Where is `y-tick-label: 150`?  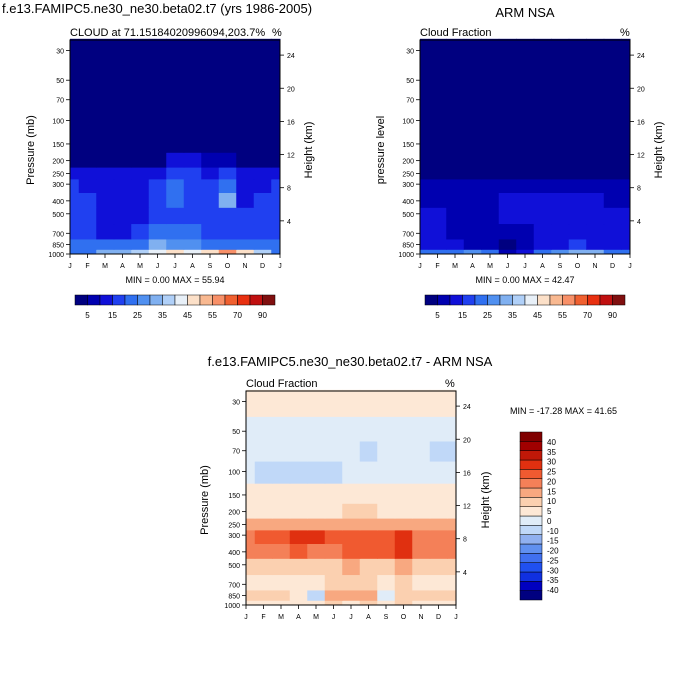
y-tick-label: 150 is located at coordinates (58, 145).